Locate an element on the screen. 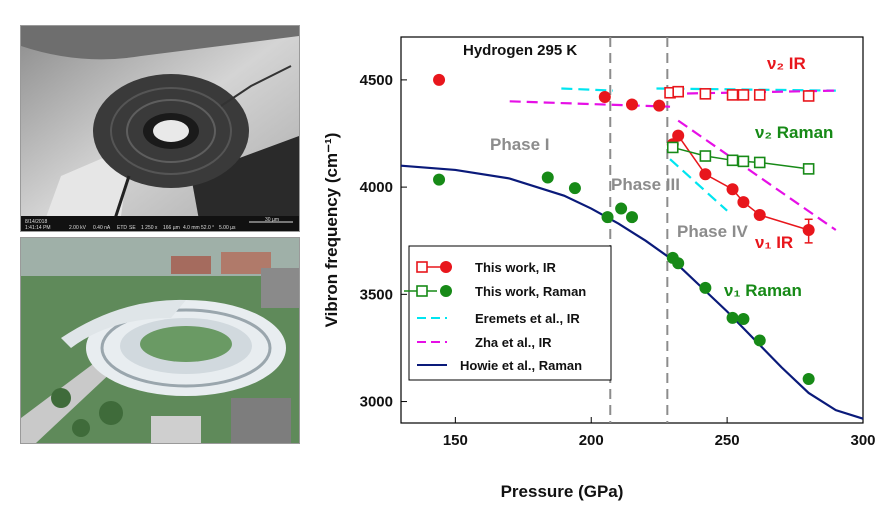  legend-ir-circle-marker is located at coordinates (446, 267).